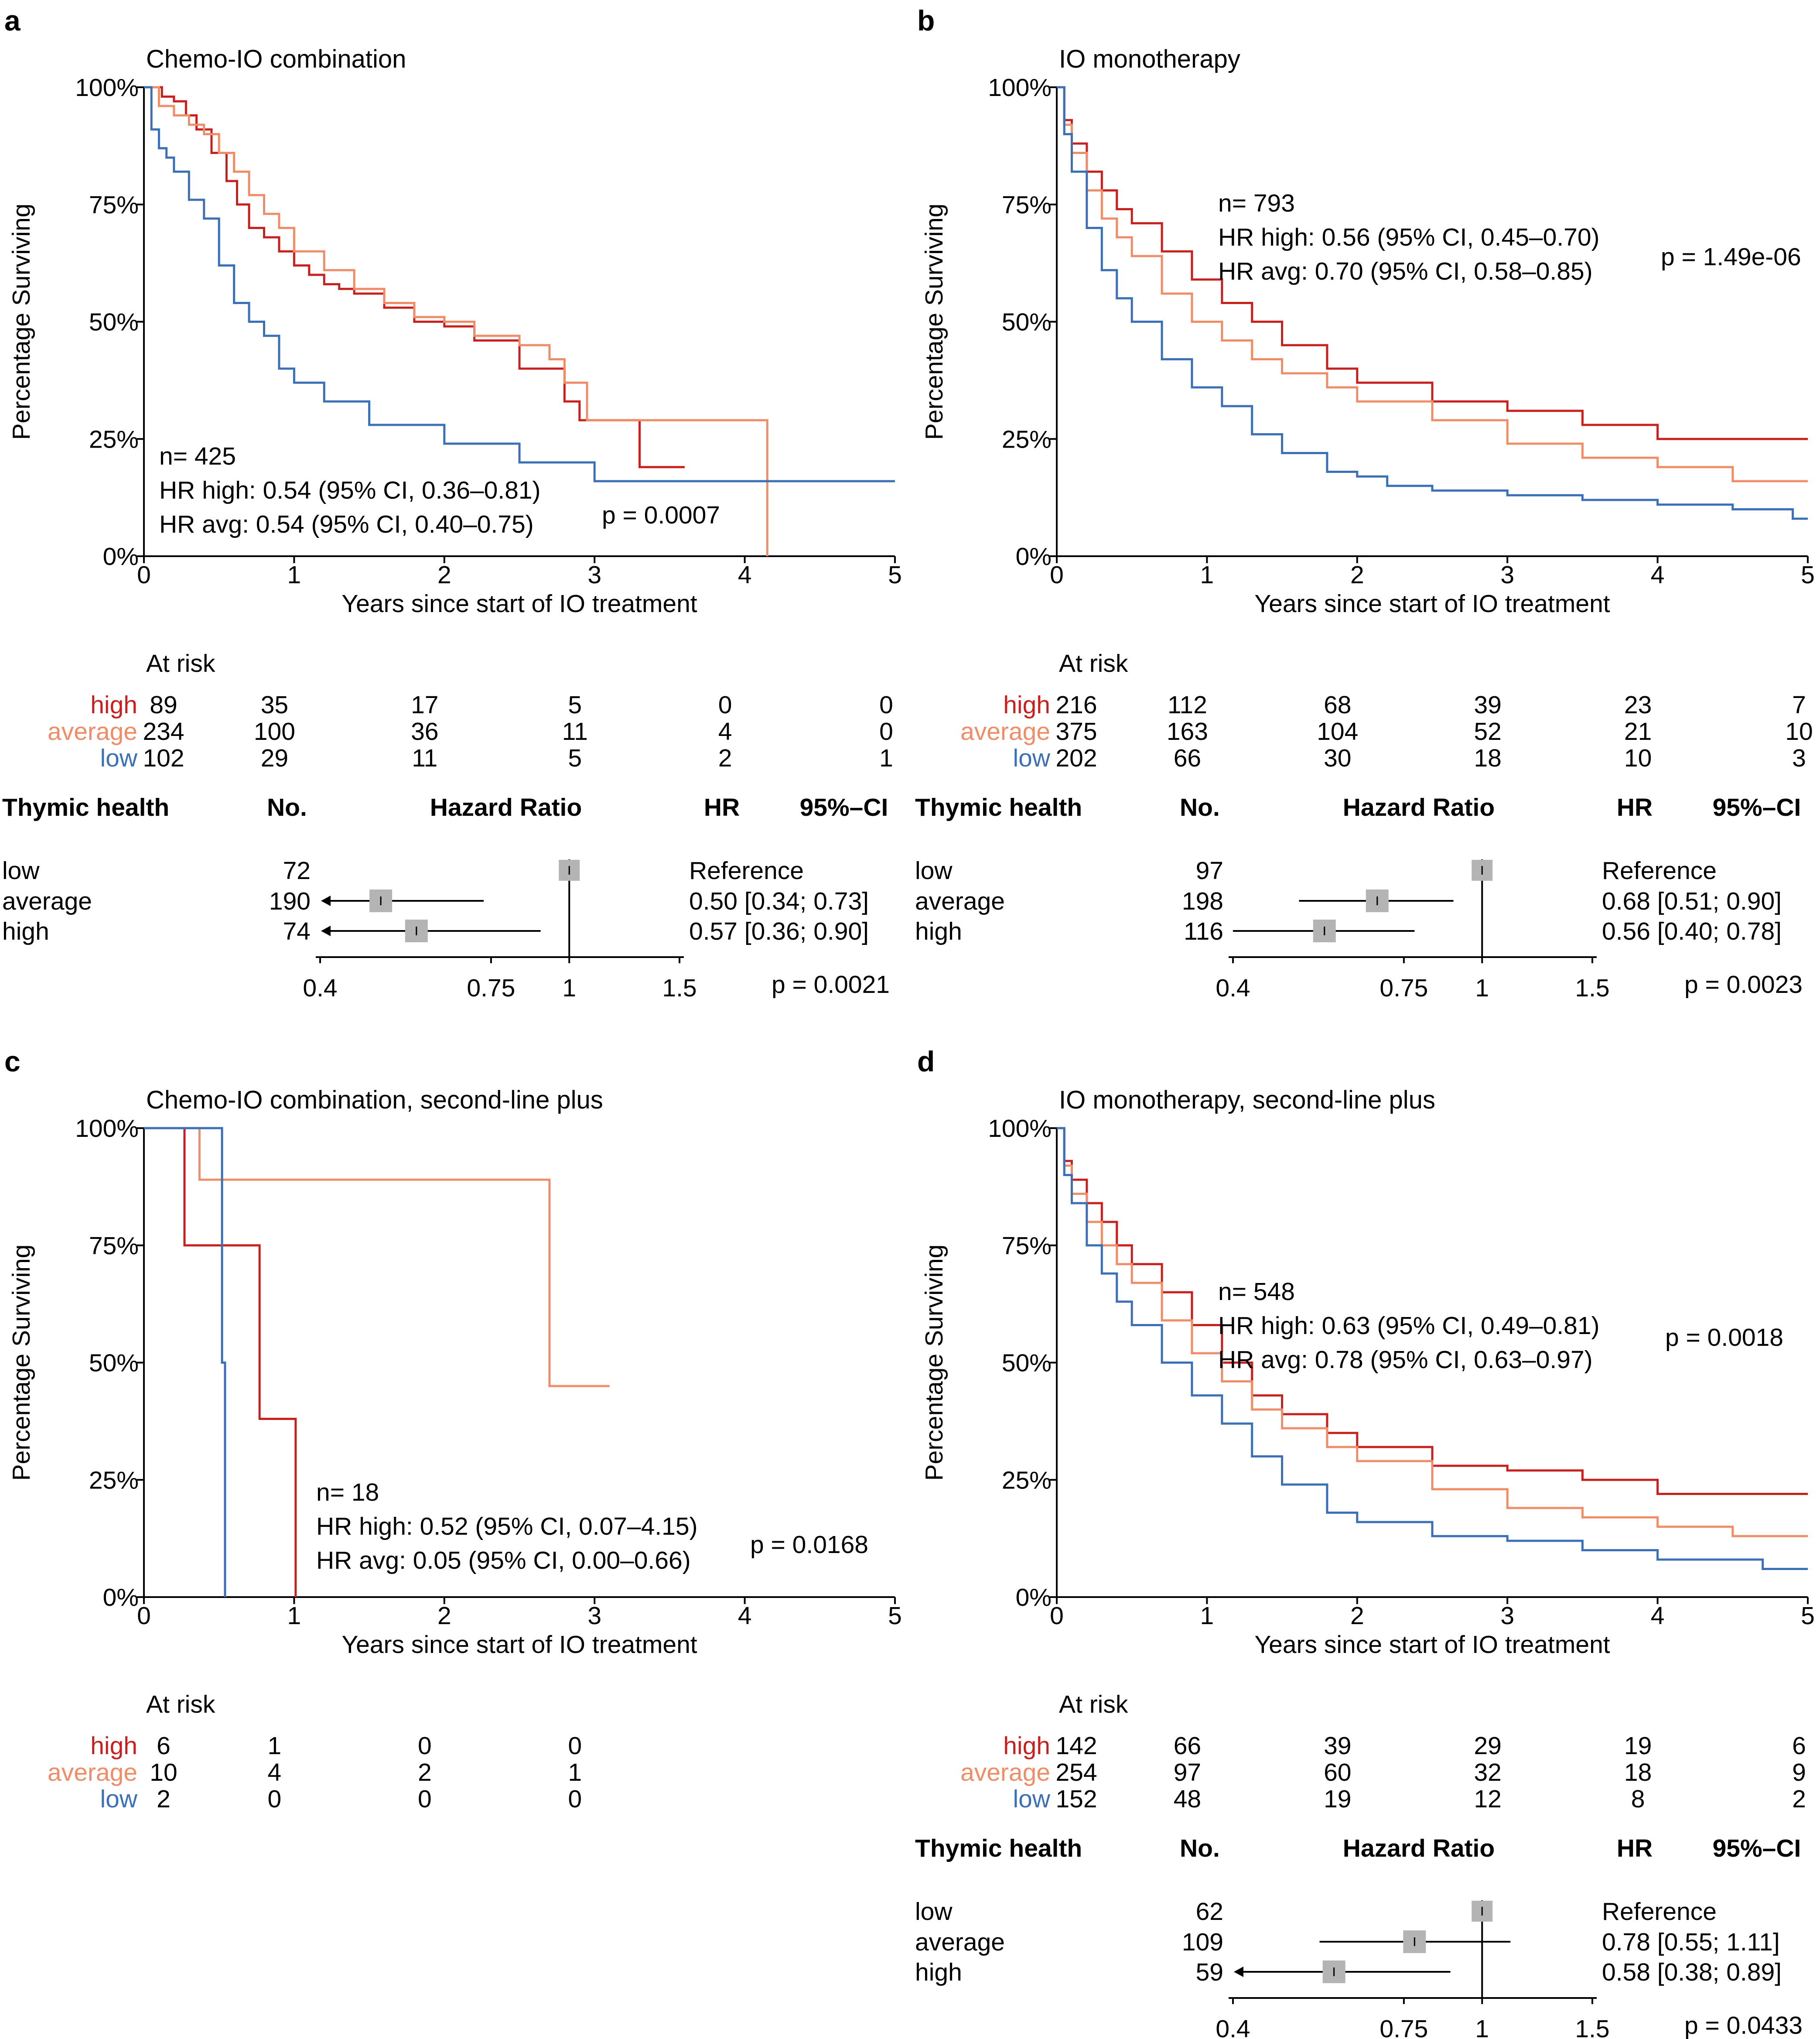 This screenshot has width=1820, height=2039. Describe the element at coordinates (1487, 1772) in the screenshot. I see `at-risk-count: 32` at that location.